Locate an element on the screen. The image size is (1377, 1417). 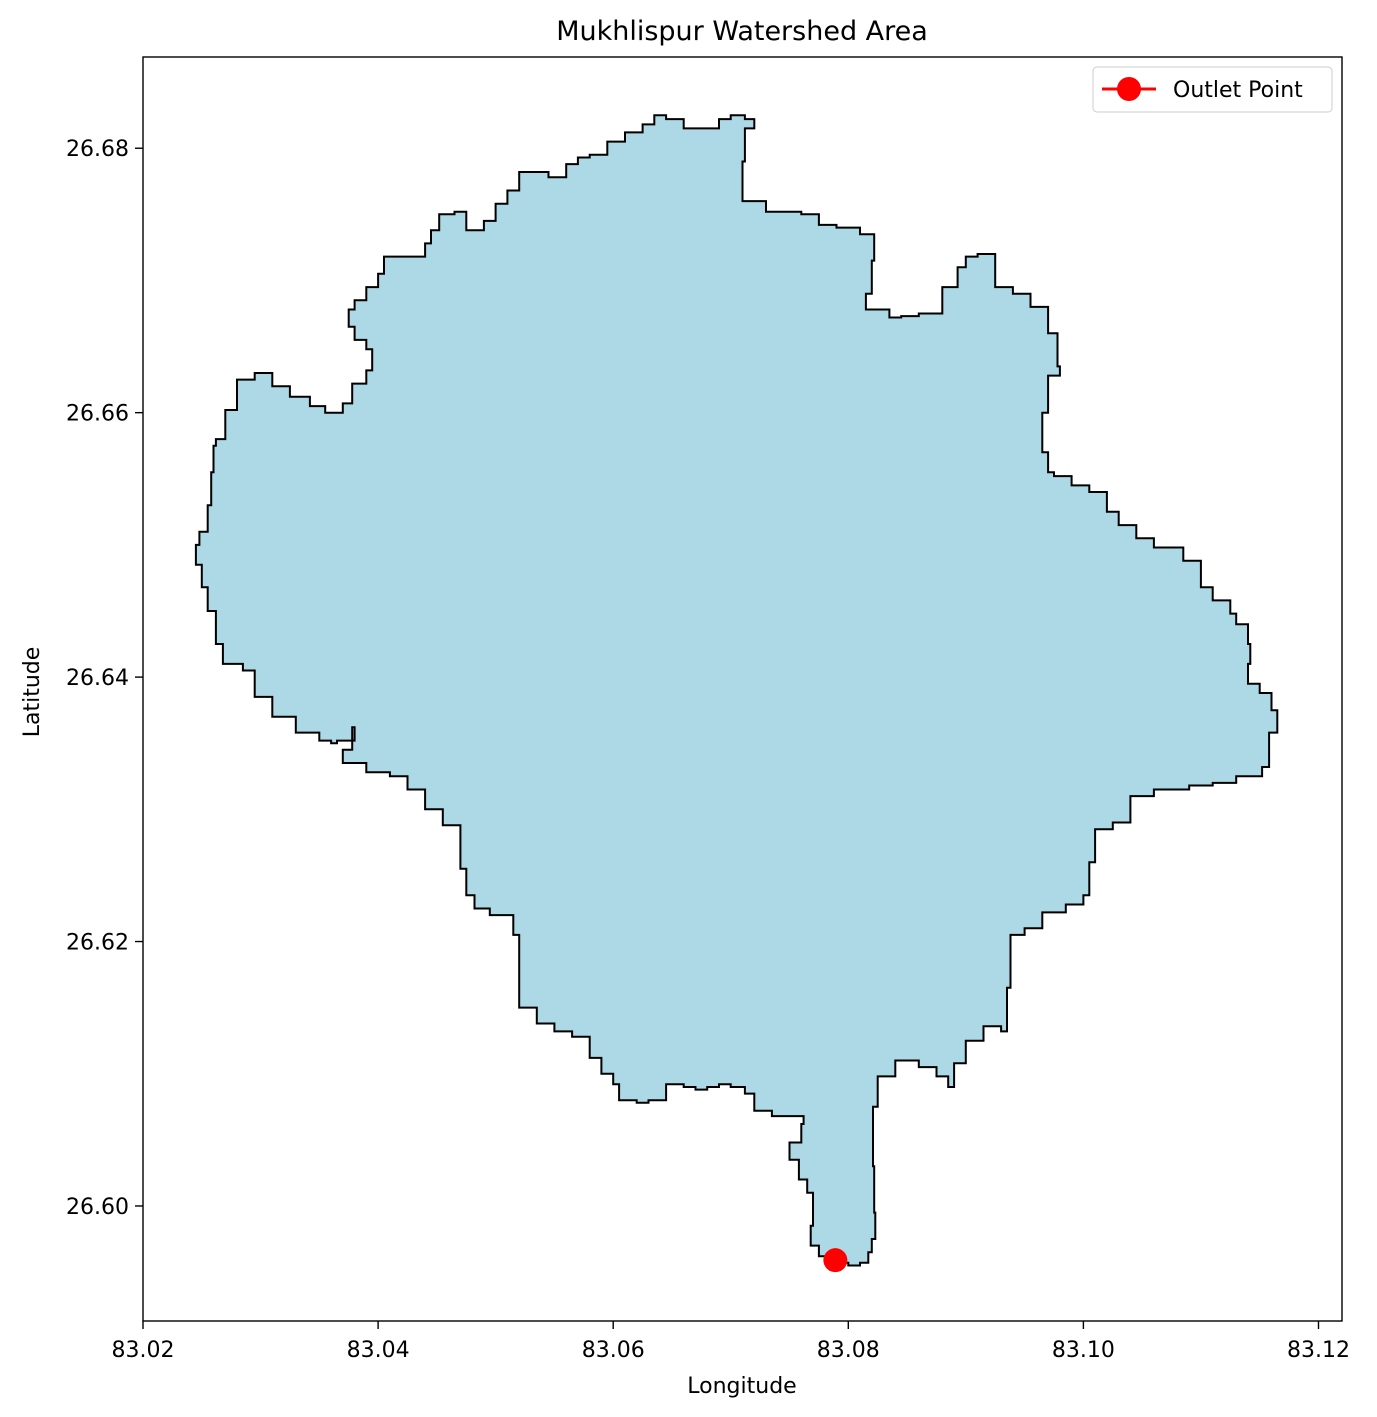
x-tick-label: 83.04 is located at coordinates (378, 1350).